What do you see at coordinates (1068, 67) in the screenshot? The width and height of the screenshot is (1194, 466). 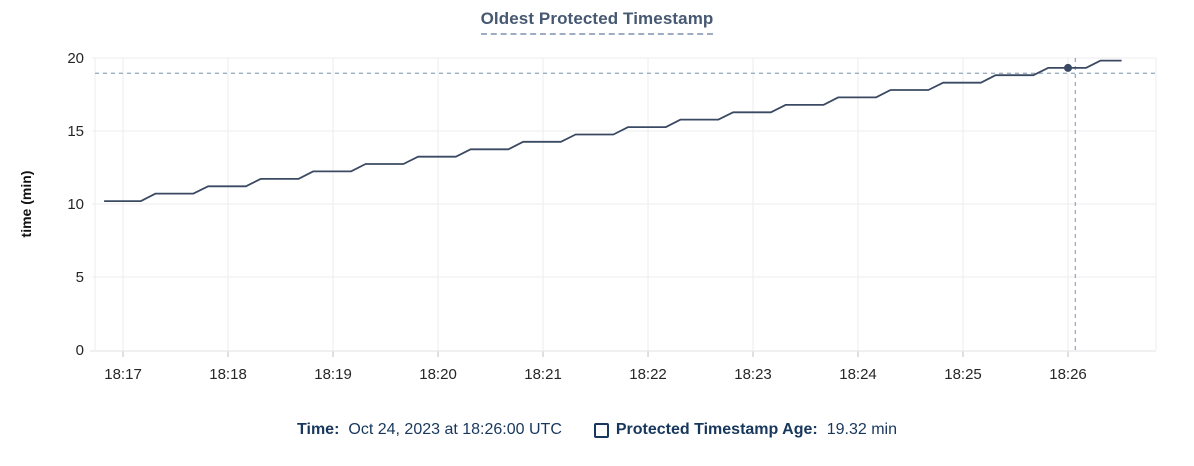 I see `hover-point` at bounding box center [1068, 67].